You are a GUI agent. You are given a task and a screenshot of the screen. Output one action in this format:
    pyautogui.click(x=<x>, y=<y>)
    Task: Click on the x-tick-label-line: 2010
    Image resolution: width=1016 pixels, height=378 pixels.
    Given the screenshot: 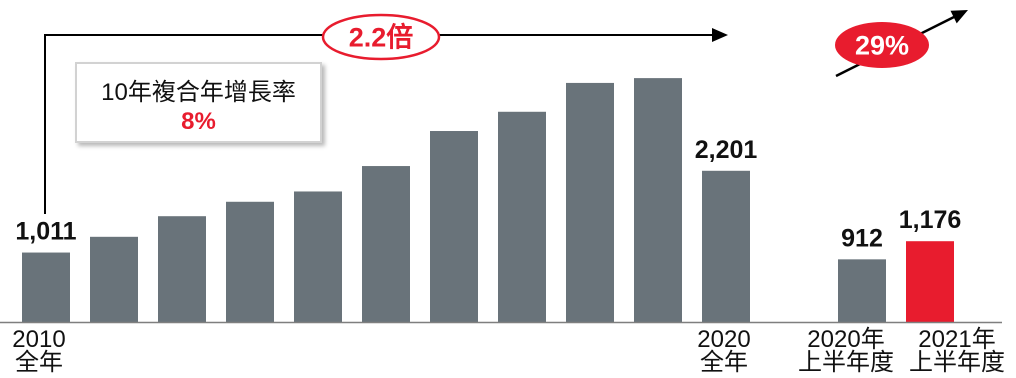 What is the action you would take?
    pyautogui.click(x=38, y=339)
    